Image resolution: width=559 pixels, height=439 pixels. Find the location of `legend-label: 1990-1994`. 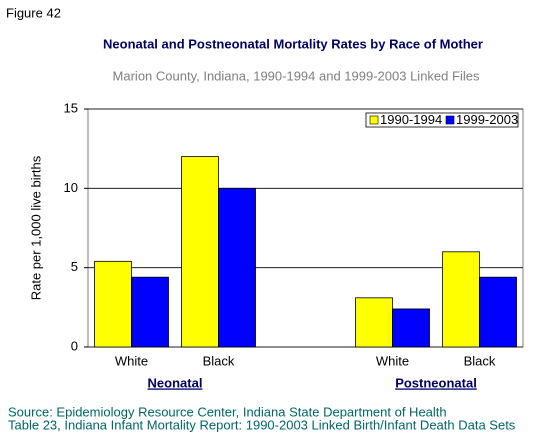

legend-label: 1990-1994 is located at coordinates (411, 119).